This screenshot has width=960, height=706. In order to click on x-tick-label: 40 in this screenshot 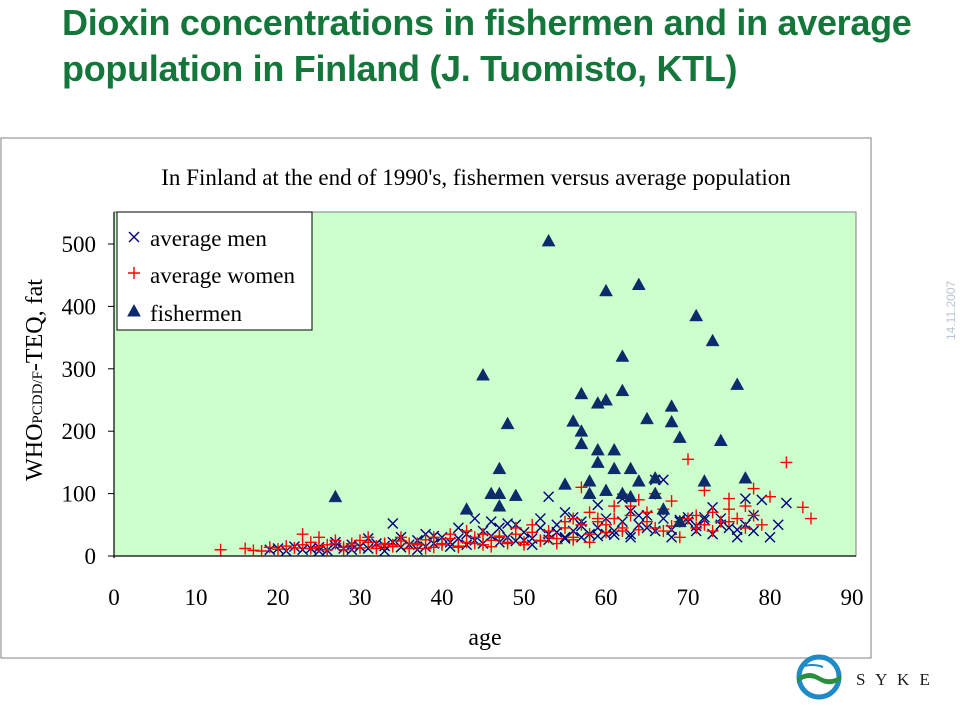, I will do `click(442, 597)`.